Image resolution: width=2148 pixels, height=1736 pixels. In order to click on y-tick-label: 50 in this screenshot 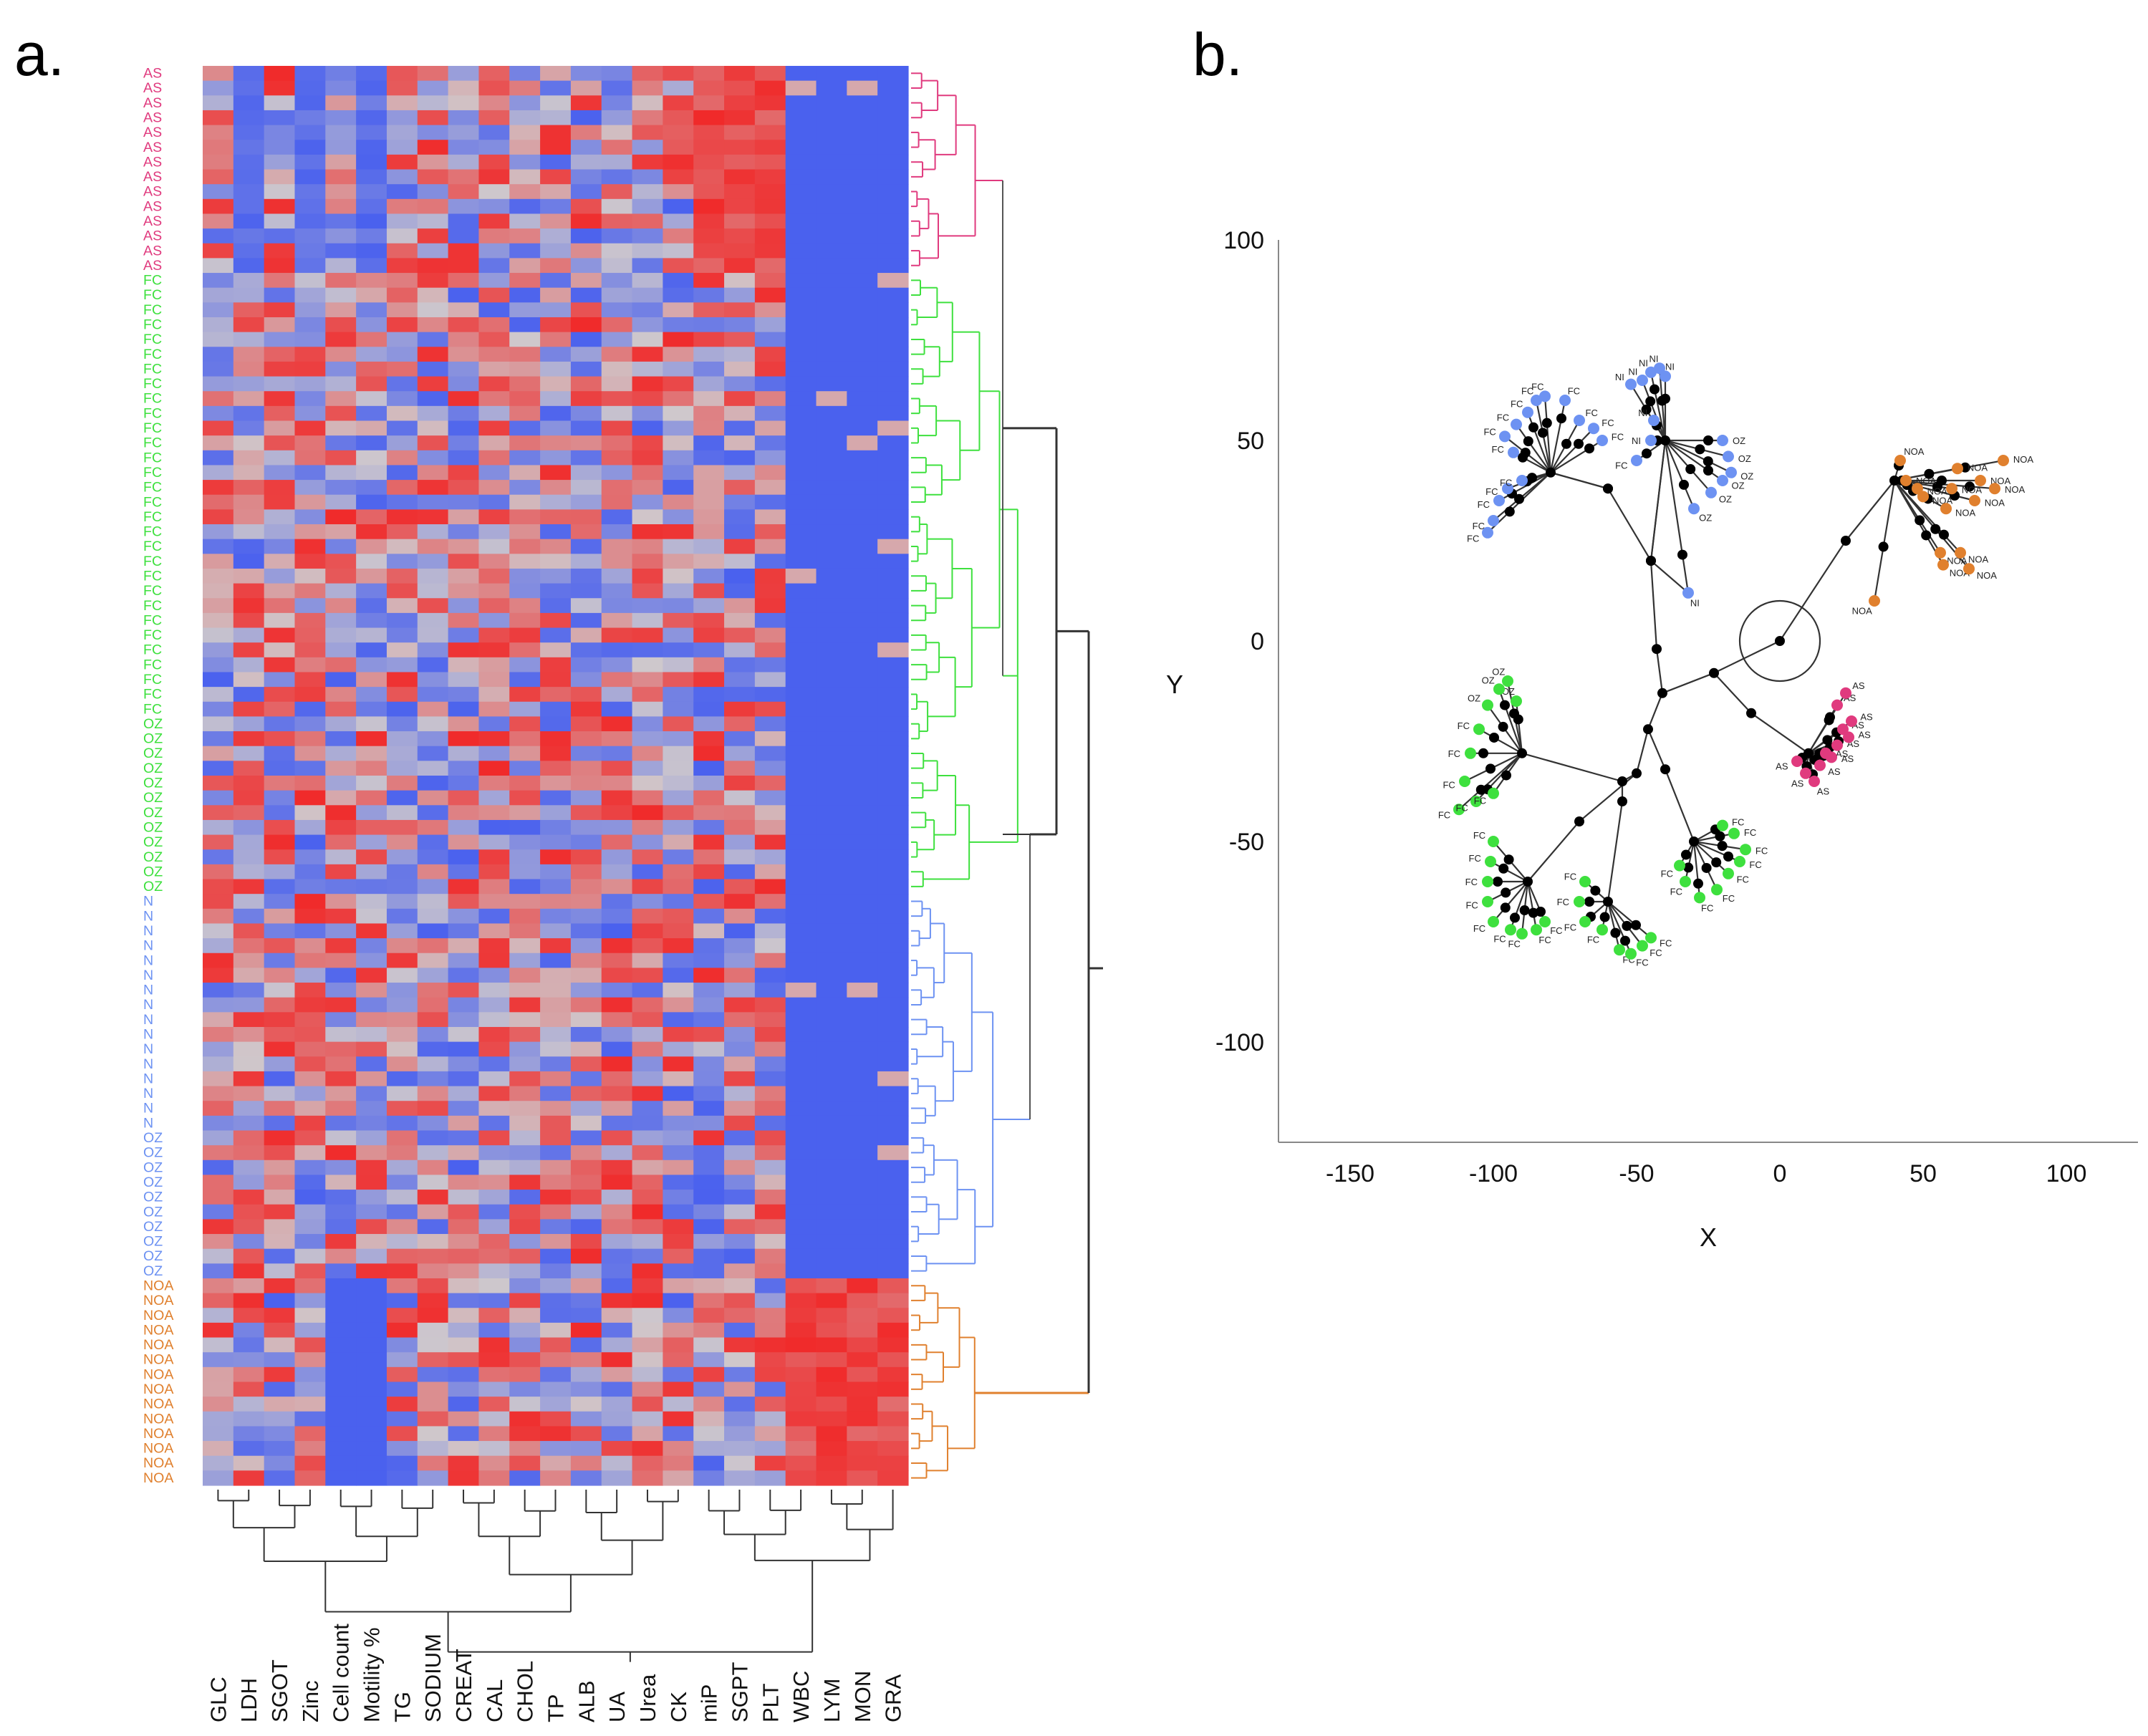, I will do `click(1250, 442)`.